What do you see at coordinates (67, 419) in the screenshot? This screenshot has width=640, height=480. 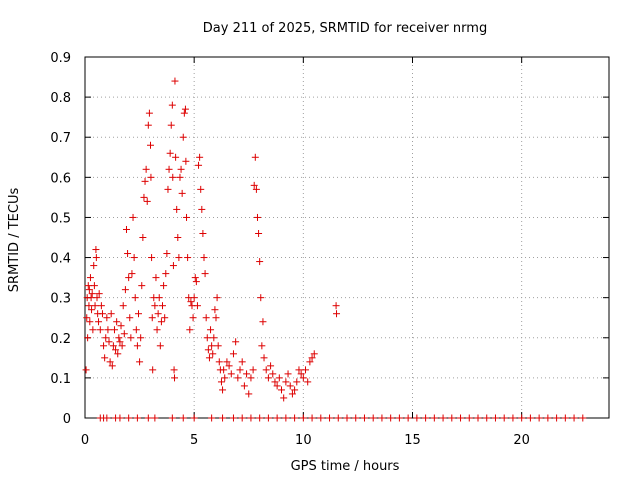 I see `y-tick-label: 0` at bounding box center [67, 419].